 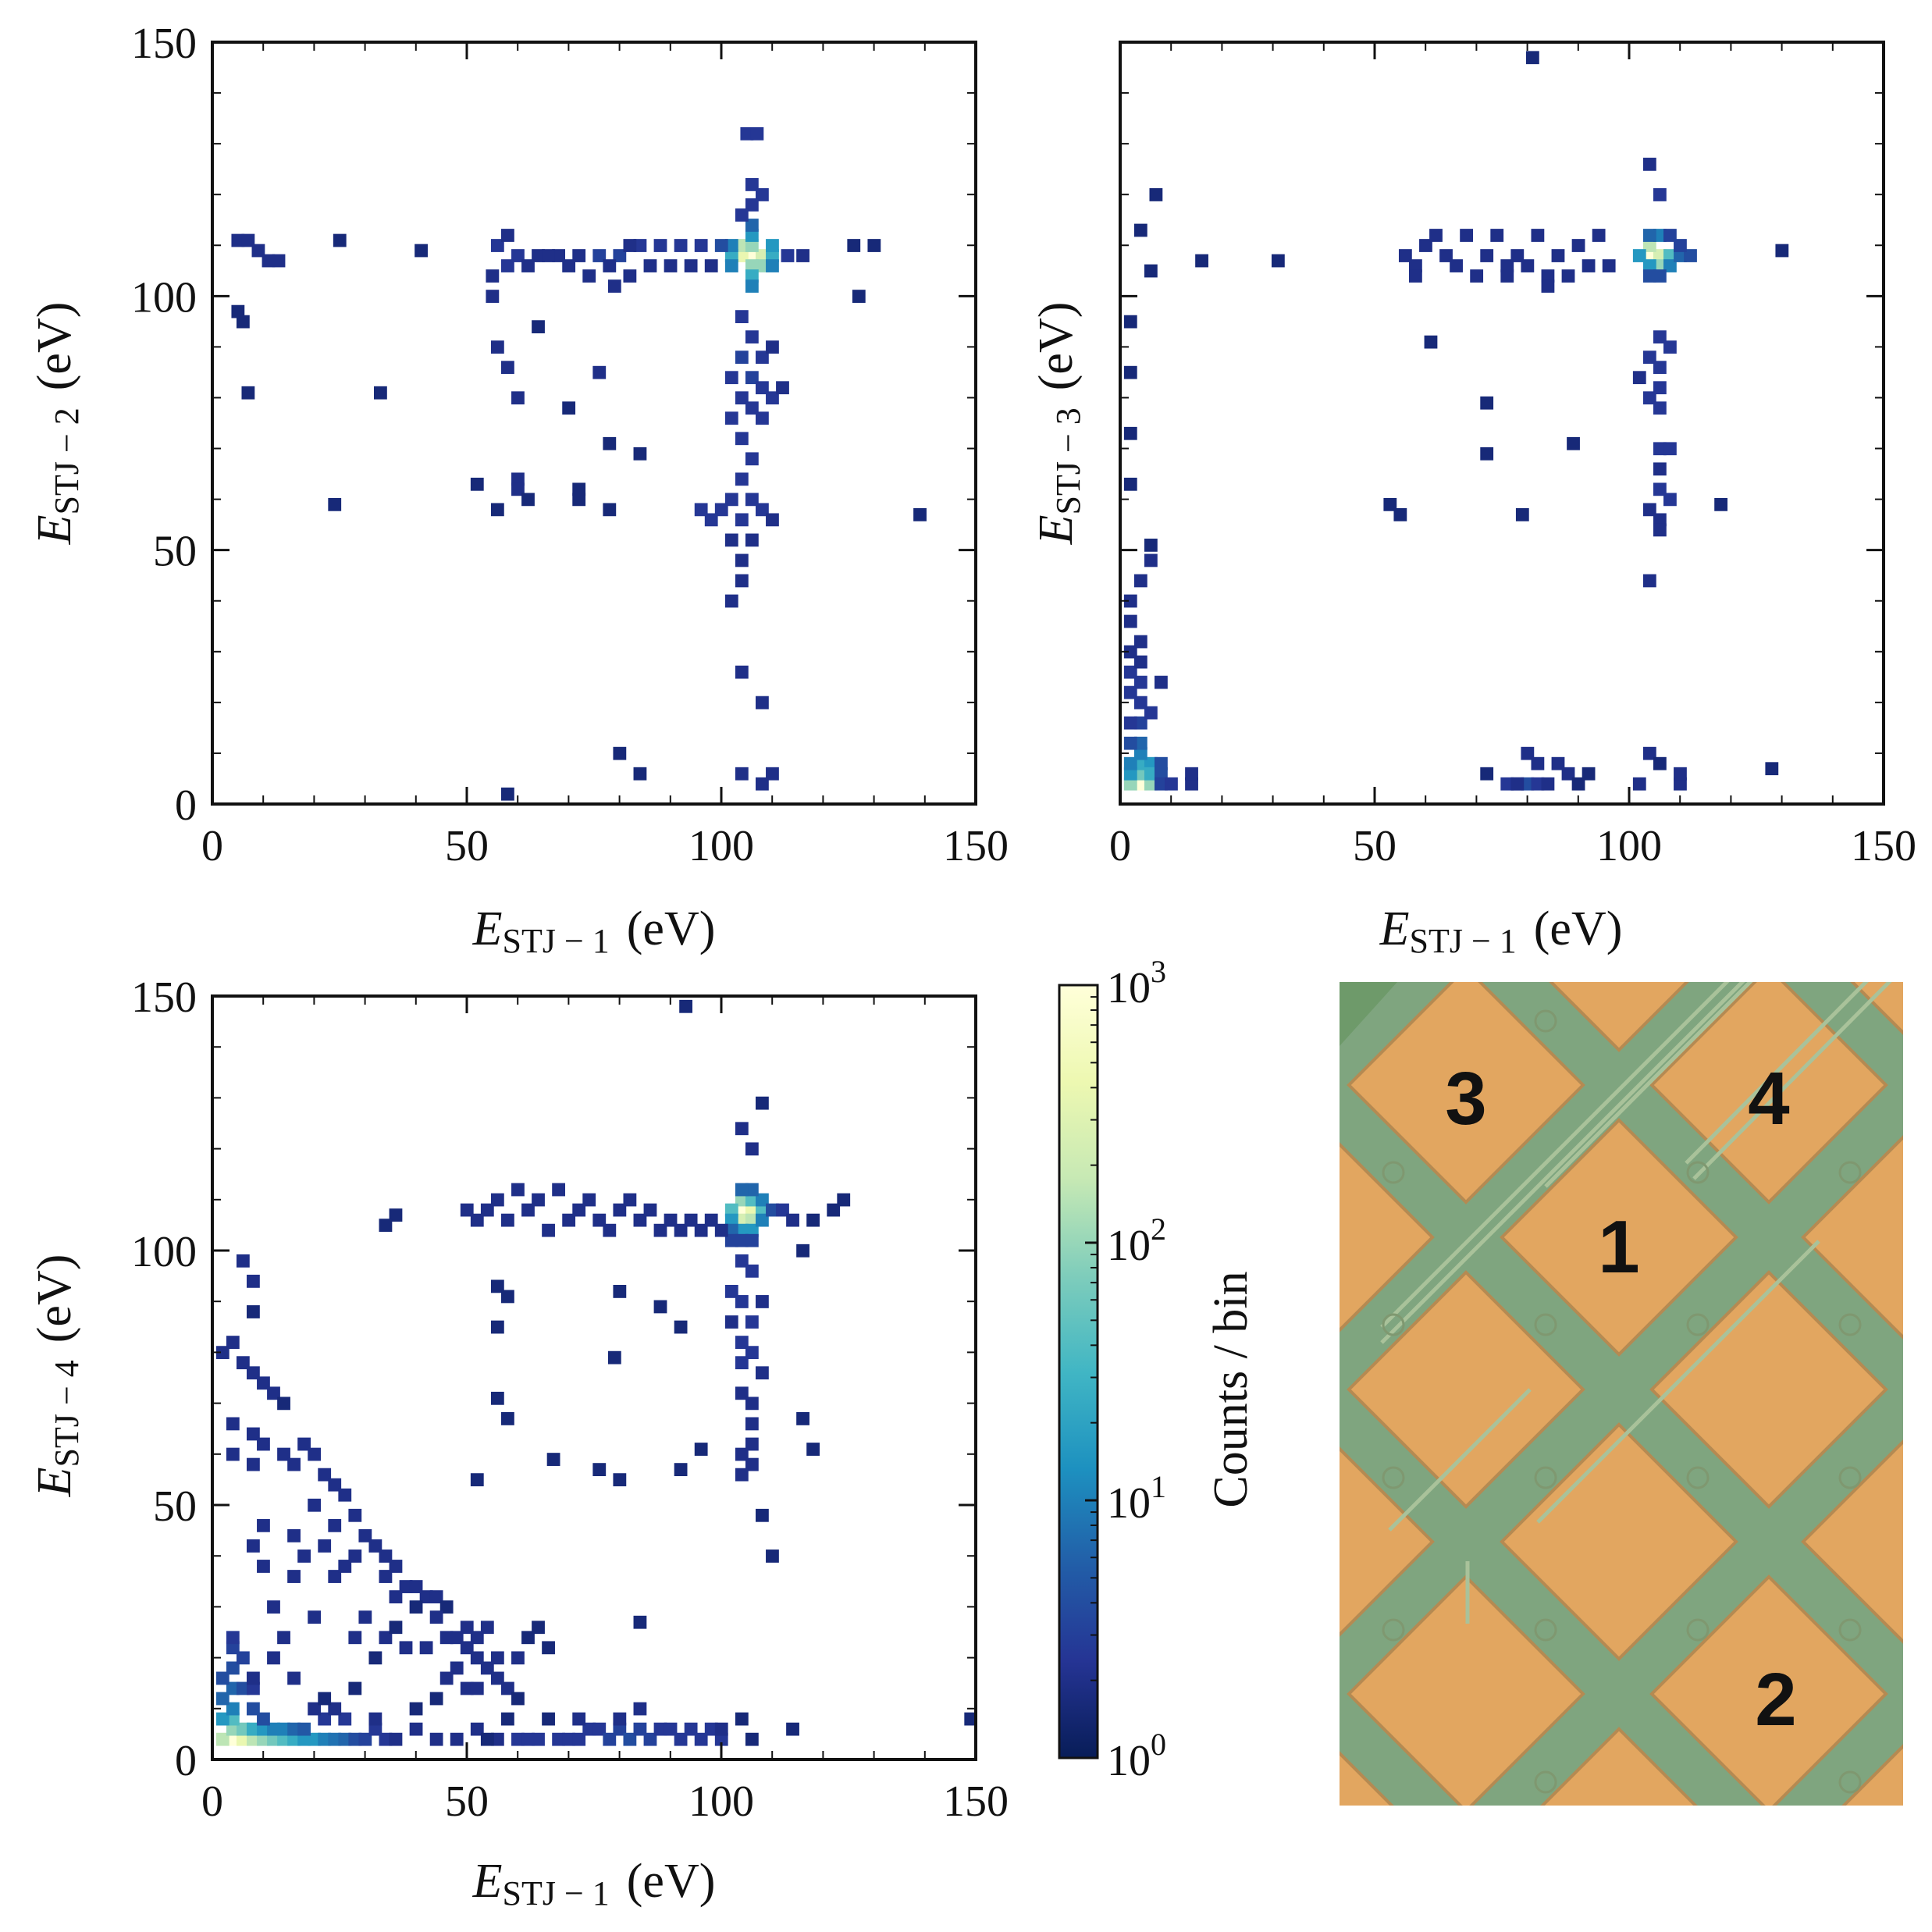 I want to click on y-tick-label: 150, so click(x=164, y=998).